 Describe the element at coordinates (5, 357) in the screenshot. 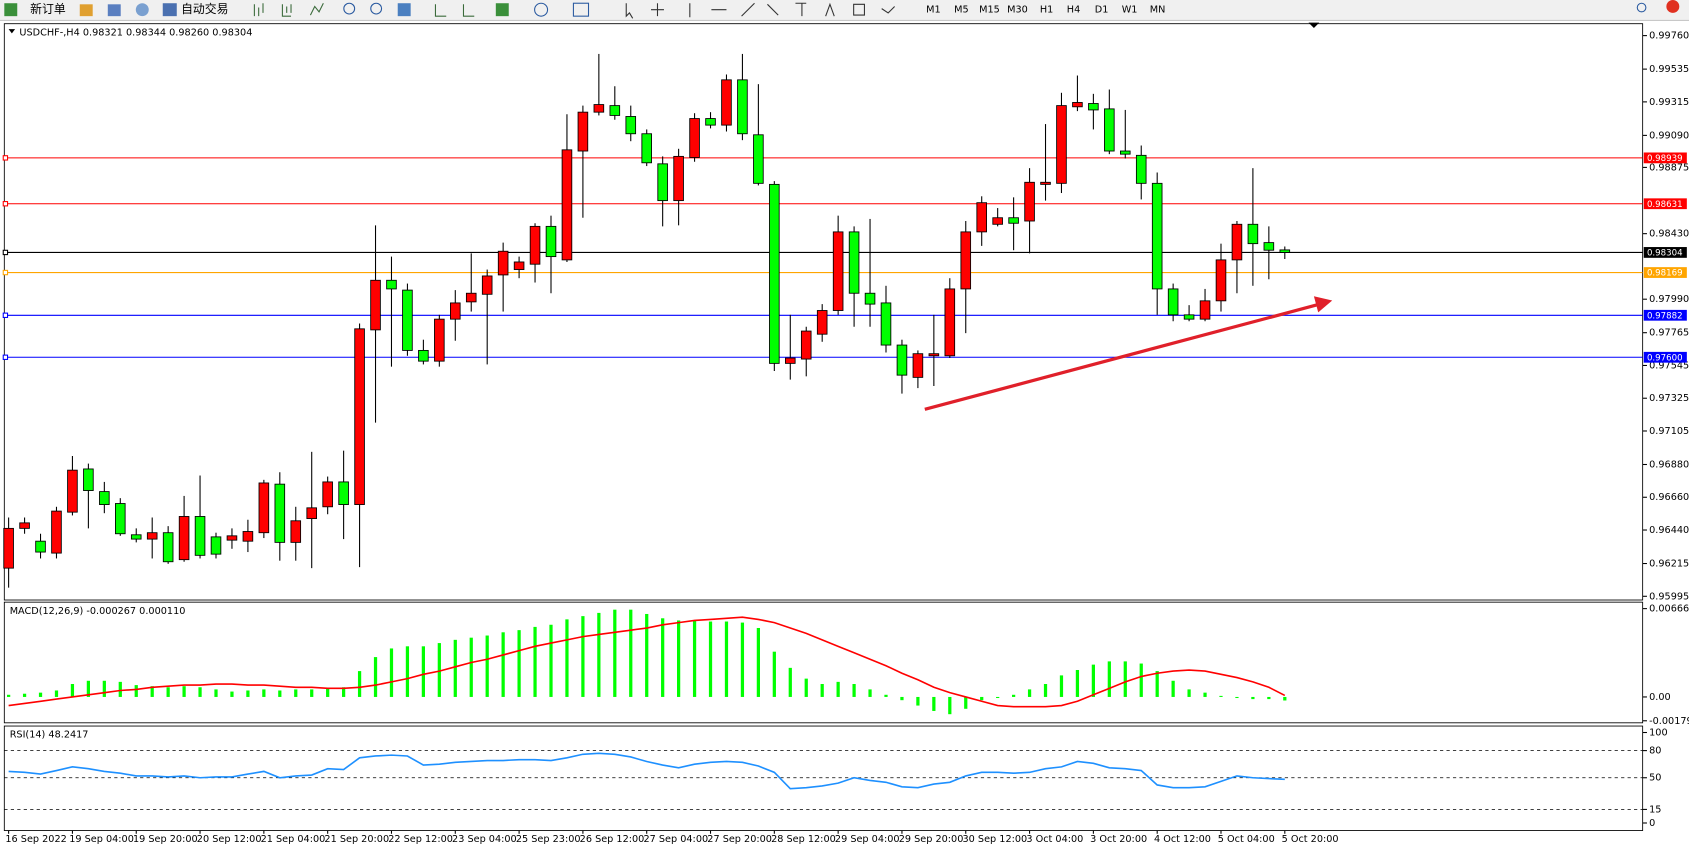

I see `level-handle` at that location.